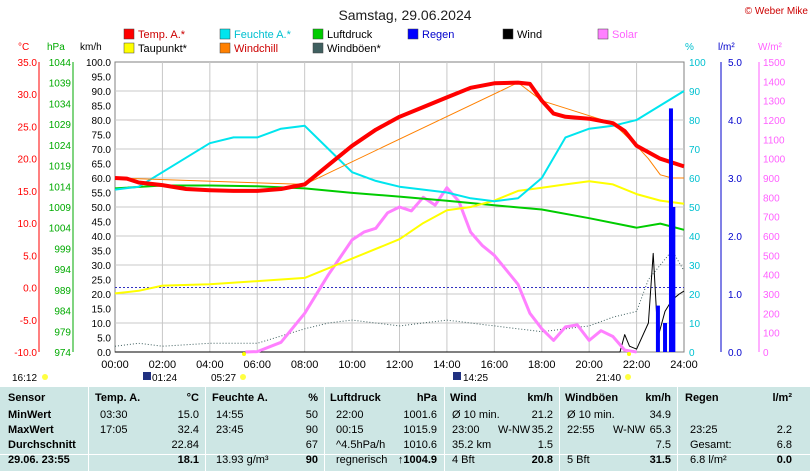  I want to click on table-header: %, so click(313, 398).